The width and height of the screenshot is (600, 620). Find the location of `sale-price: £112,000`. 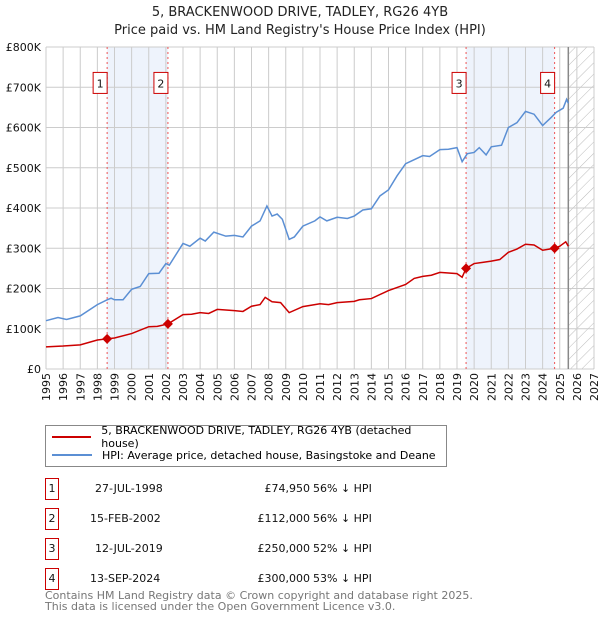

sale-price: £112,000 is located at coordinates (284, 518).